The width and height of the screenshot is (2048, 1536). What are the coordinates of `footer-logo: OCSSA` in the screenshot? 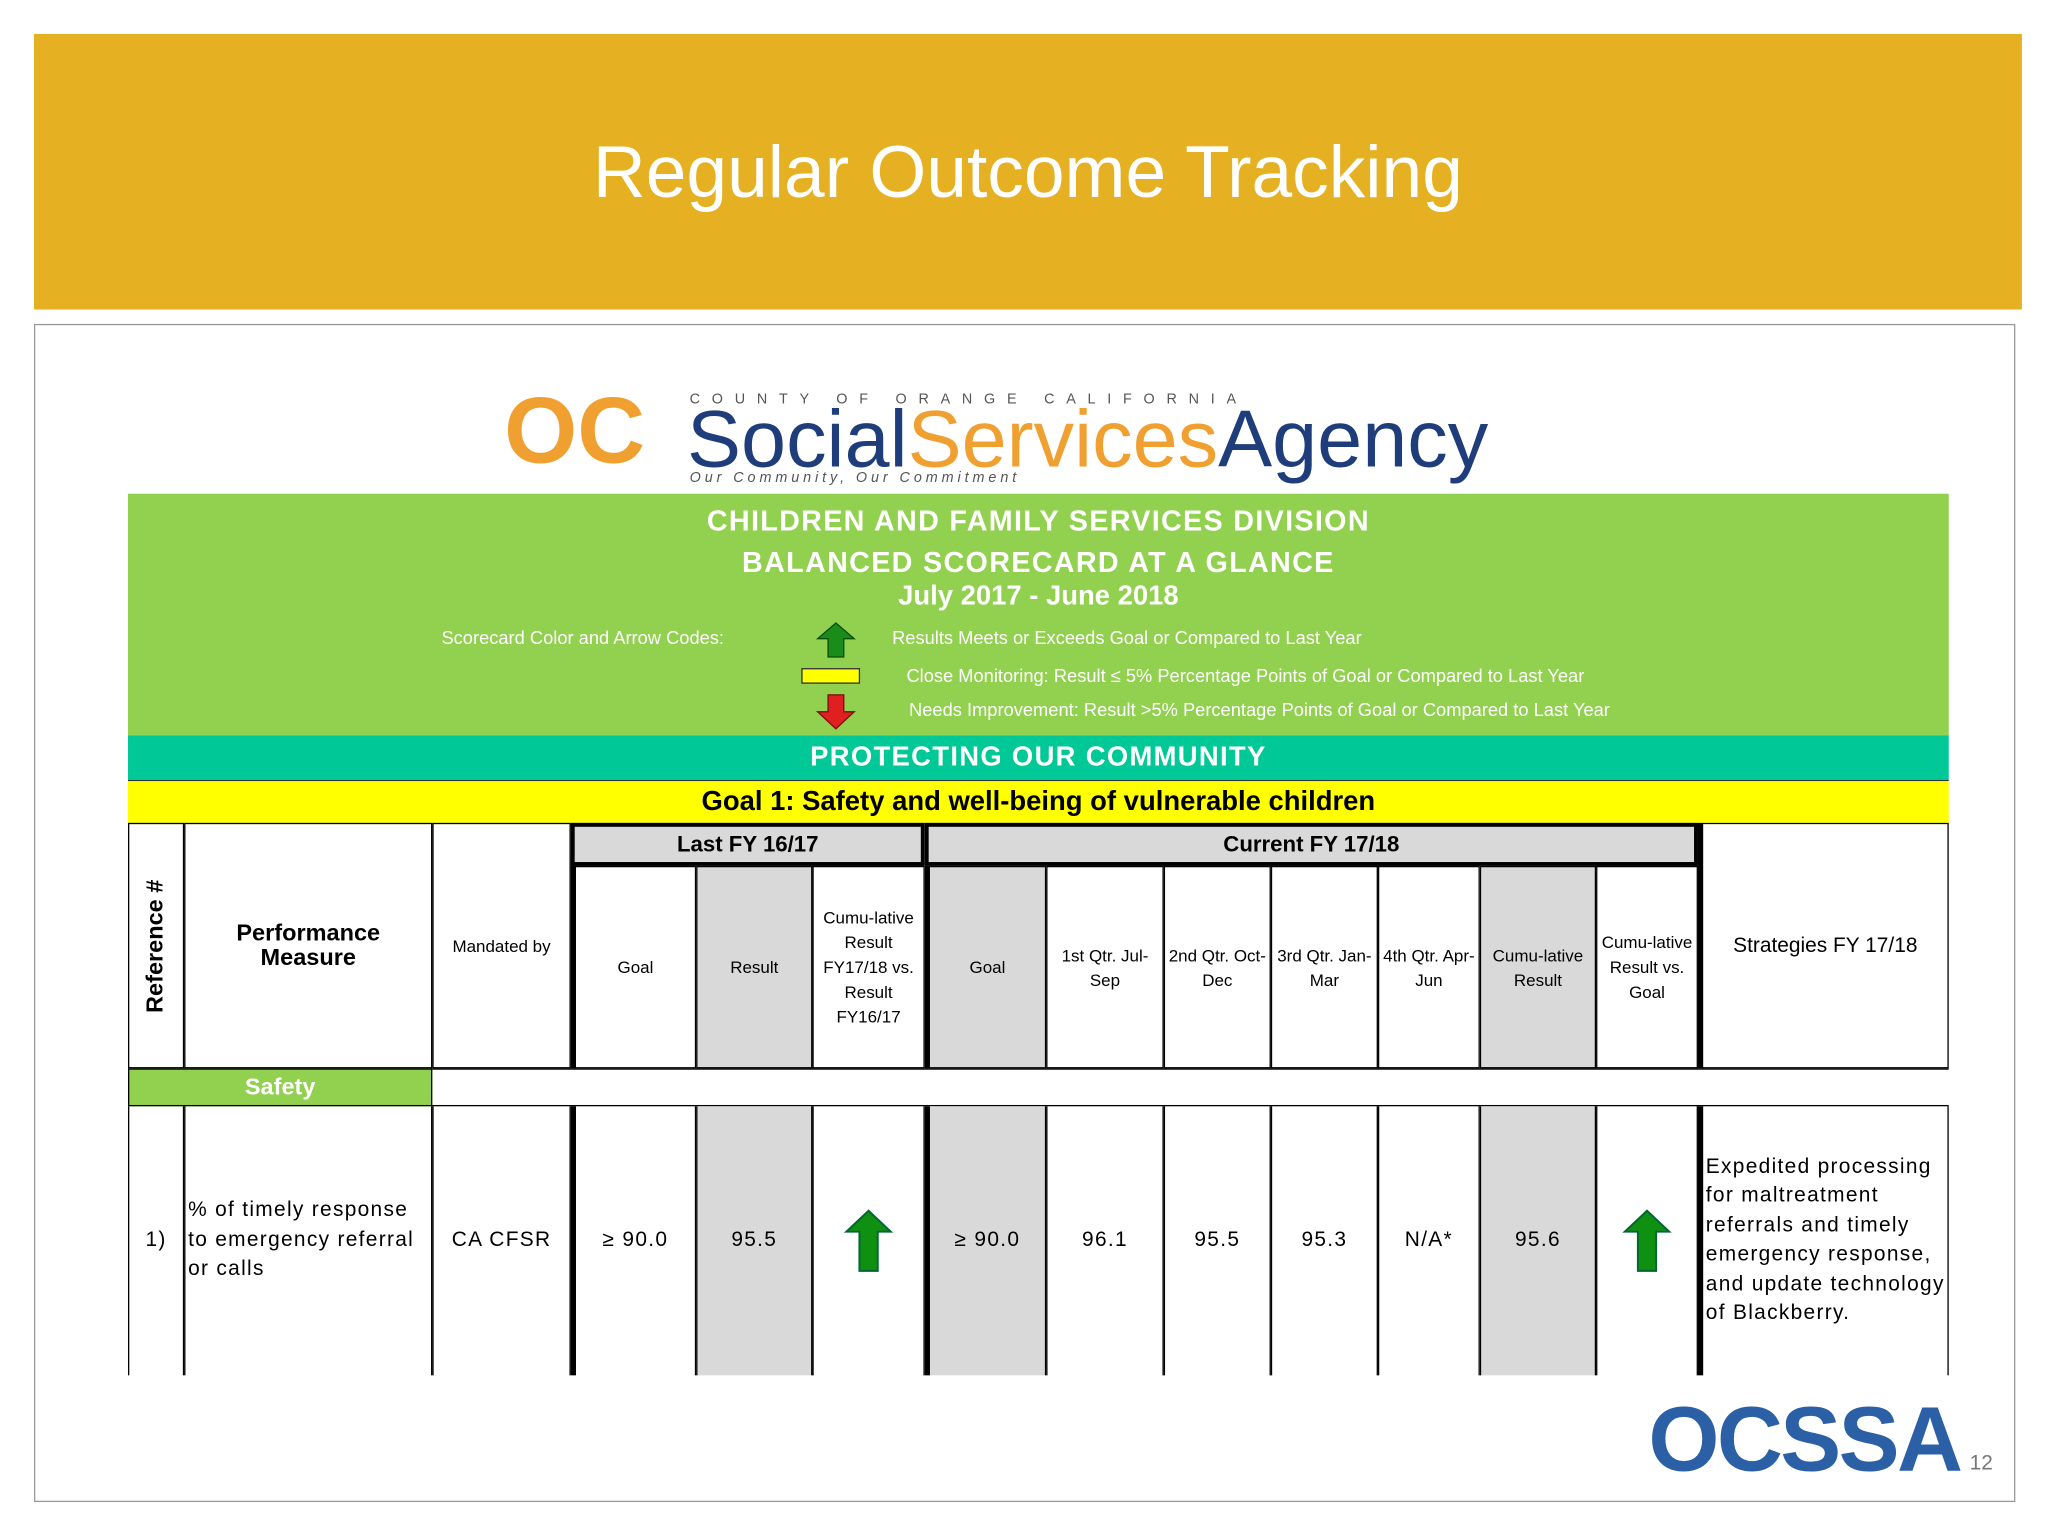 It's located at (1805, 1439).